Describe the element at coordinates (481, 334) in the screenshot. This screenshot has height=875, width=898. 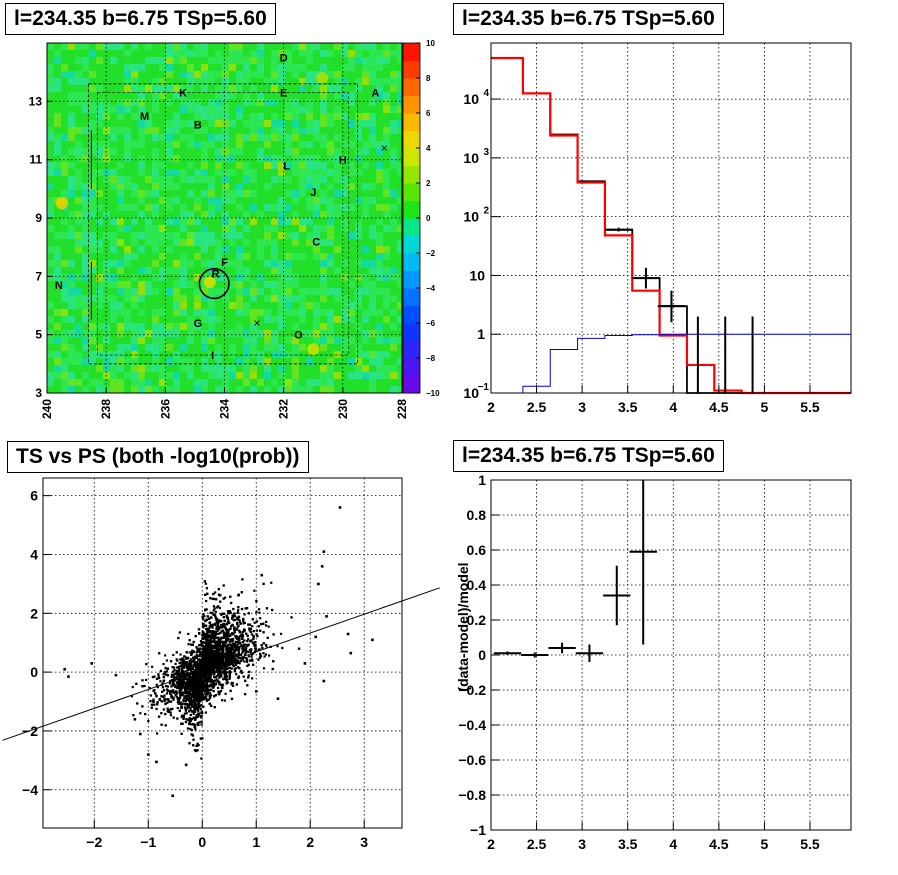
I see `y-tick-label: 1` at that location.